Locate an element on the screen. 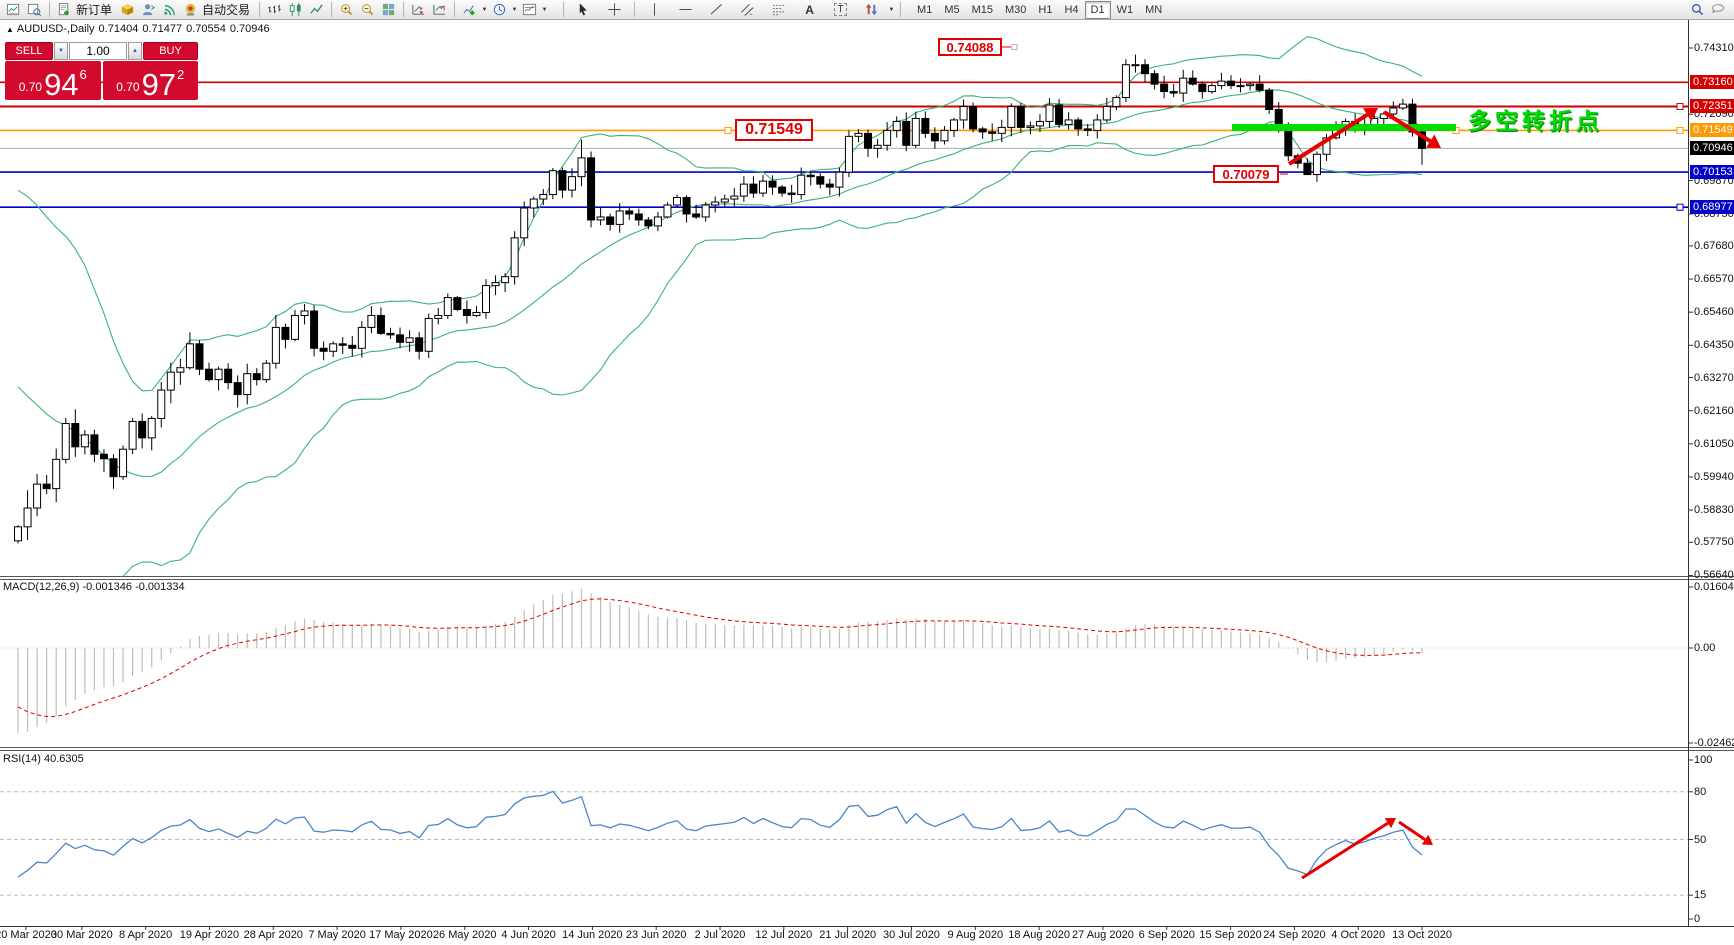 Image resolution: width=1734 pixels, height=945 pixels. date-tick: 26 May 2020 is located at coordinates (464, 935).